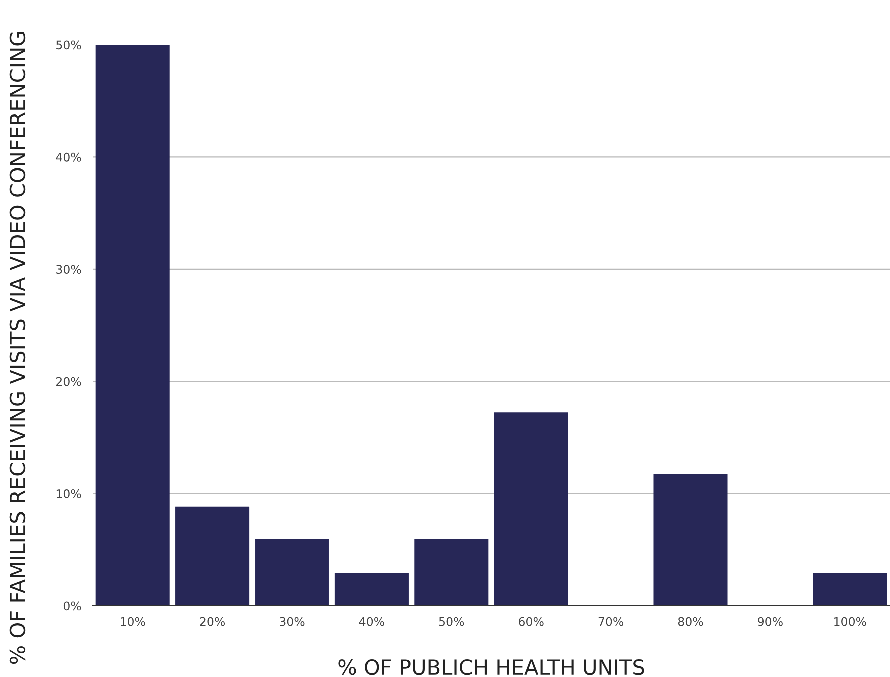 This screenshot has height=677, width=890. What do you see at coordinates (69, 494) in the screenshot?
I see `y-tick-label: 10%` at bounding box center [69, 494].